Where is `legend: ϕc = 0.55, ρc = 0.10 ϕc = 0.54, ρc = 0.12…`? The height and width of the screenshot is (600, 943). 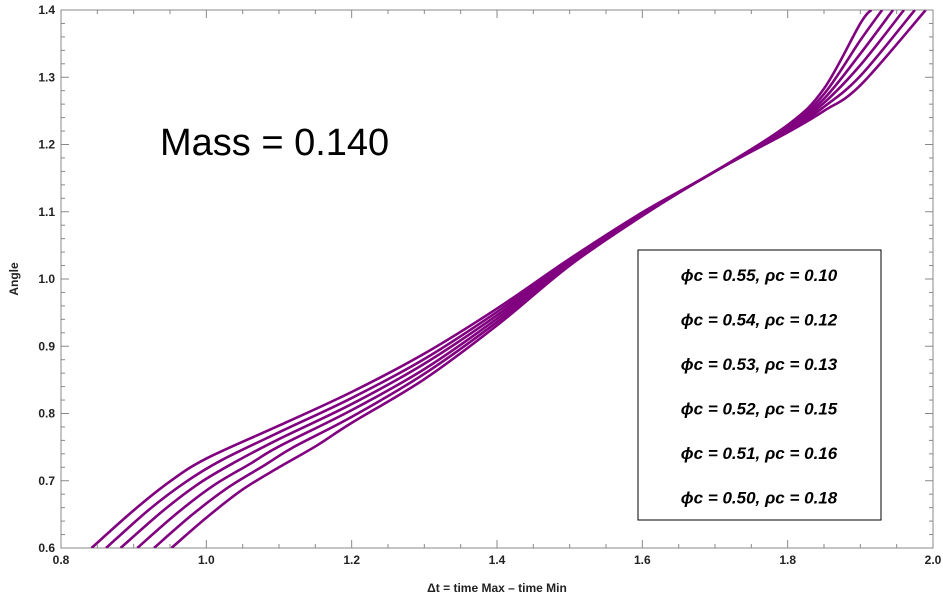 legend: ϕc = 0.55, ρc = 0.10 ϕc = 0.54, ρc = 0.12… is located at coordinates (759, 387).